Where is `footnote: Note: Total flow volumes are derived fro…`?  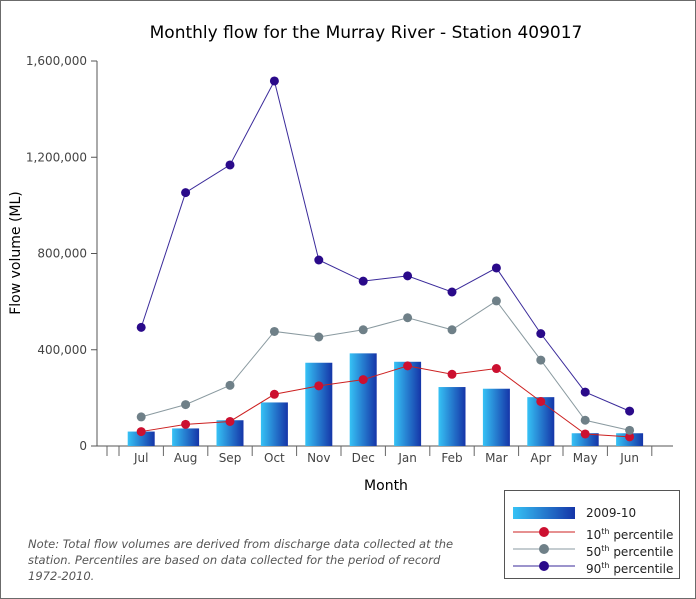 footnote: Note: Total flow volumes are derived fro… is located at coordinates (241, 560).